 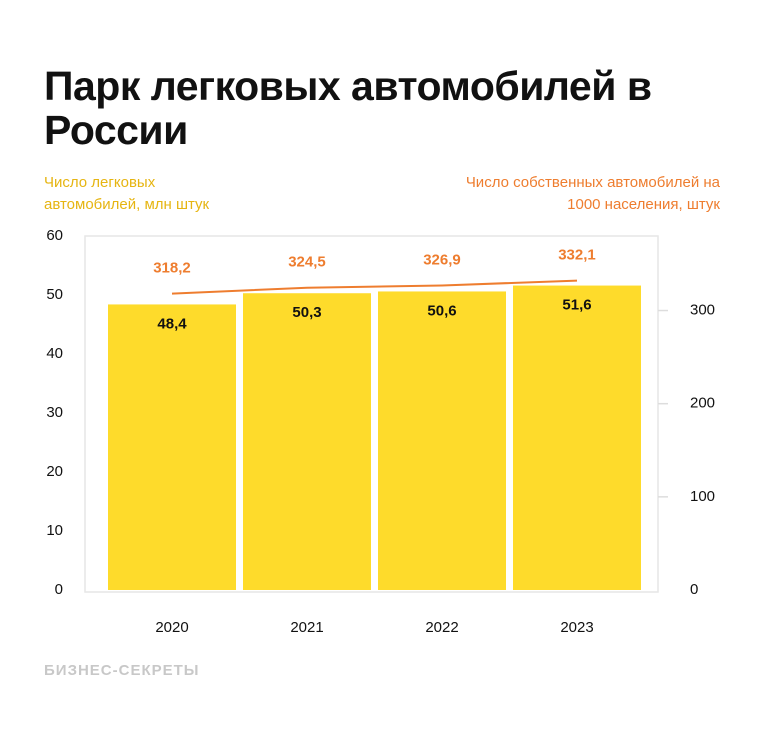 What do you see at coordinates (54, 471) in the screenshot?
I see `y-tick-label: 20` at bounding box center [54, 471].